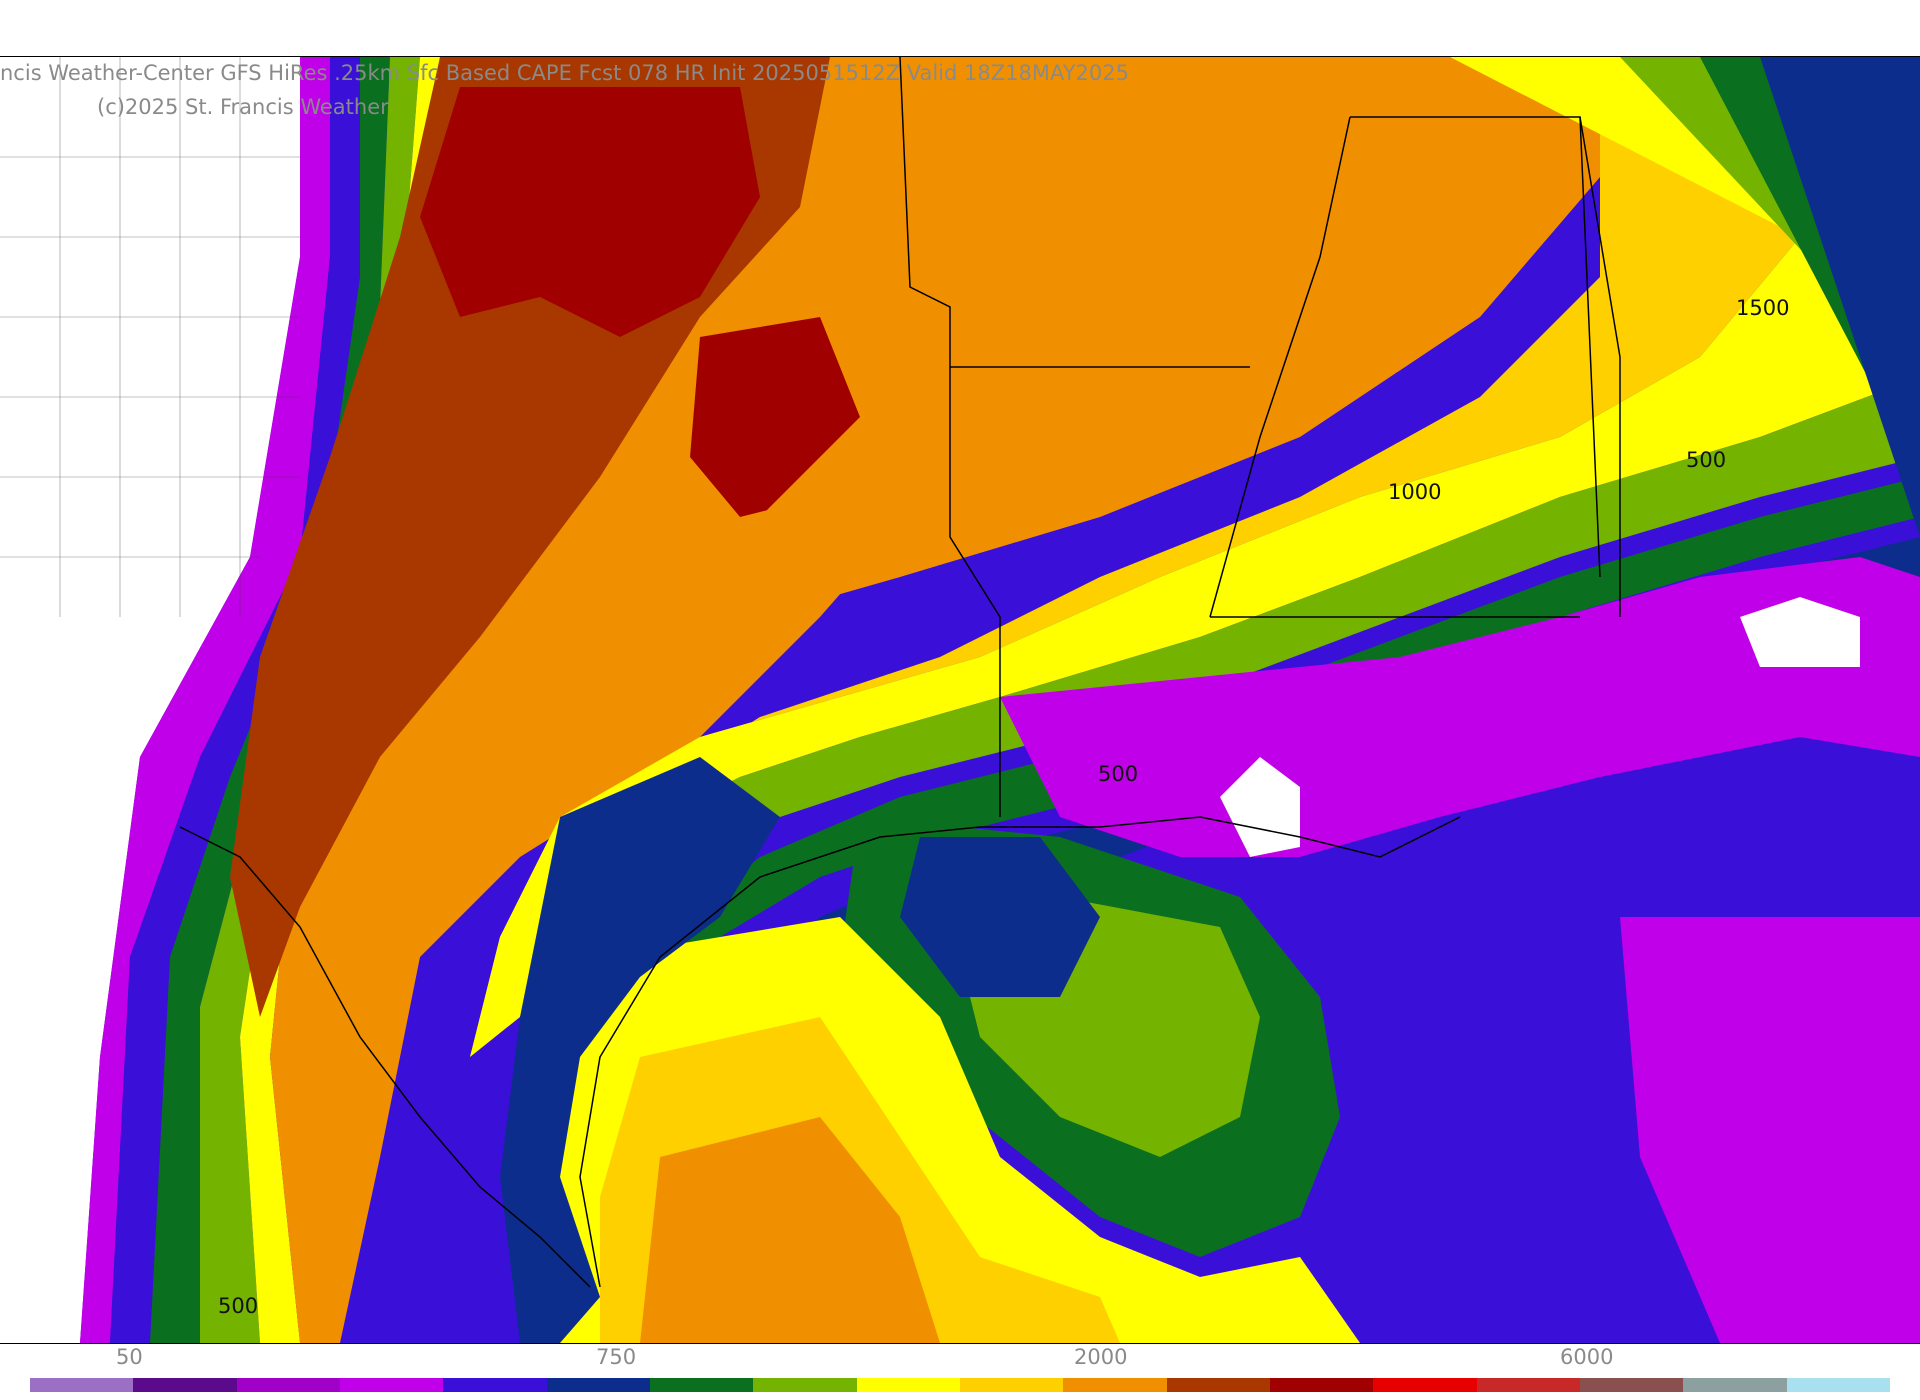  Describe the element at coordinates (1460, 707) in the screenshot. I see `low-cape-magenta` at that location.